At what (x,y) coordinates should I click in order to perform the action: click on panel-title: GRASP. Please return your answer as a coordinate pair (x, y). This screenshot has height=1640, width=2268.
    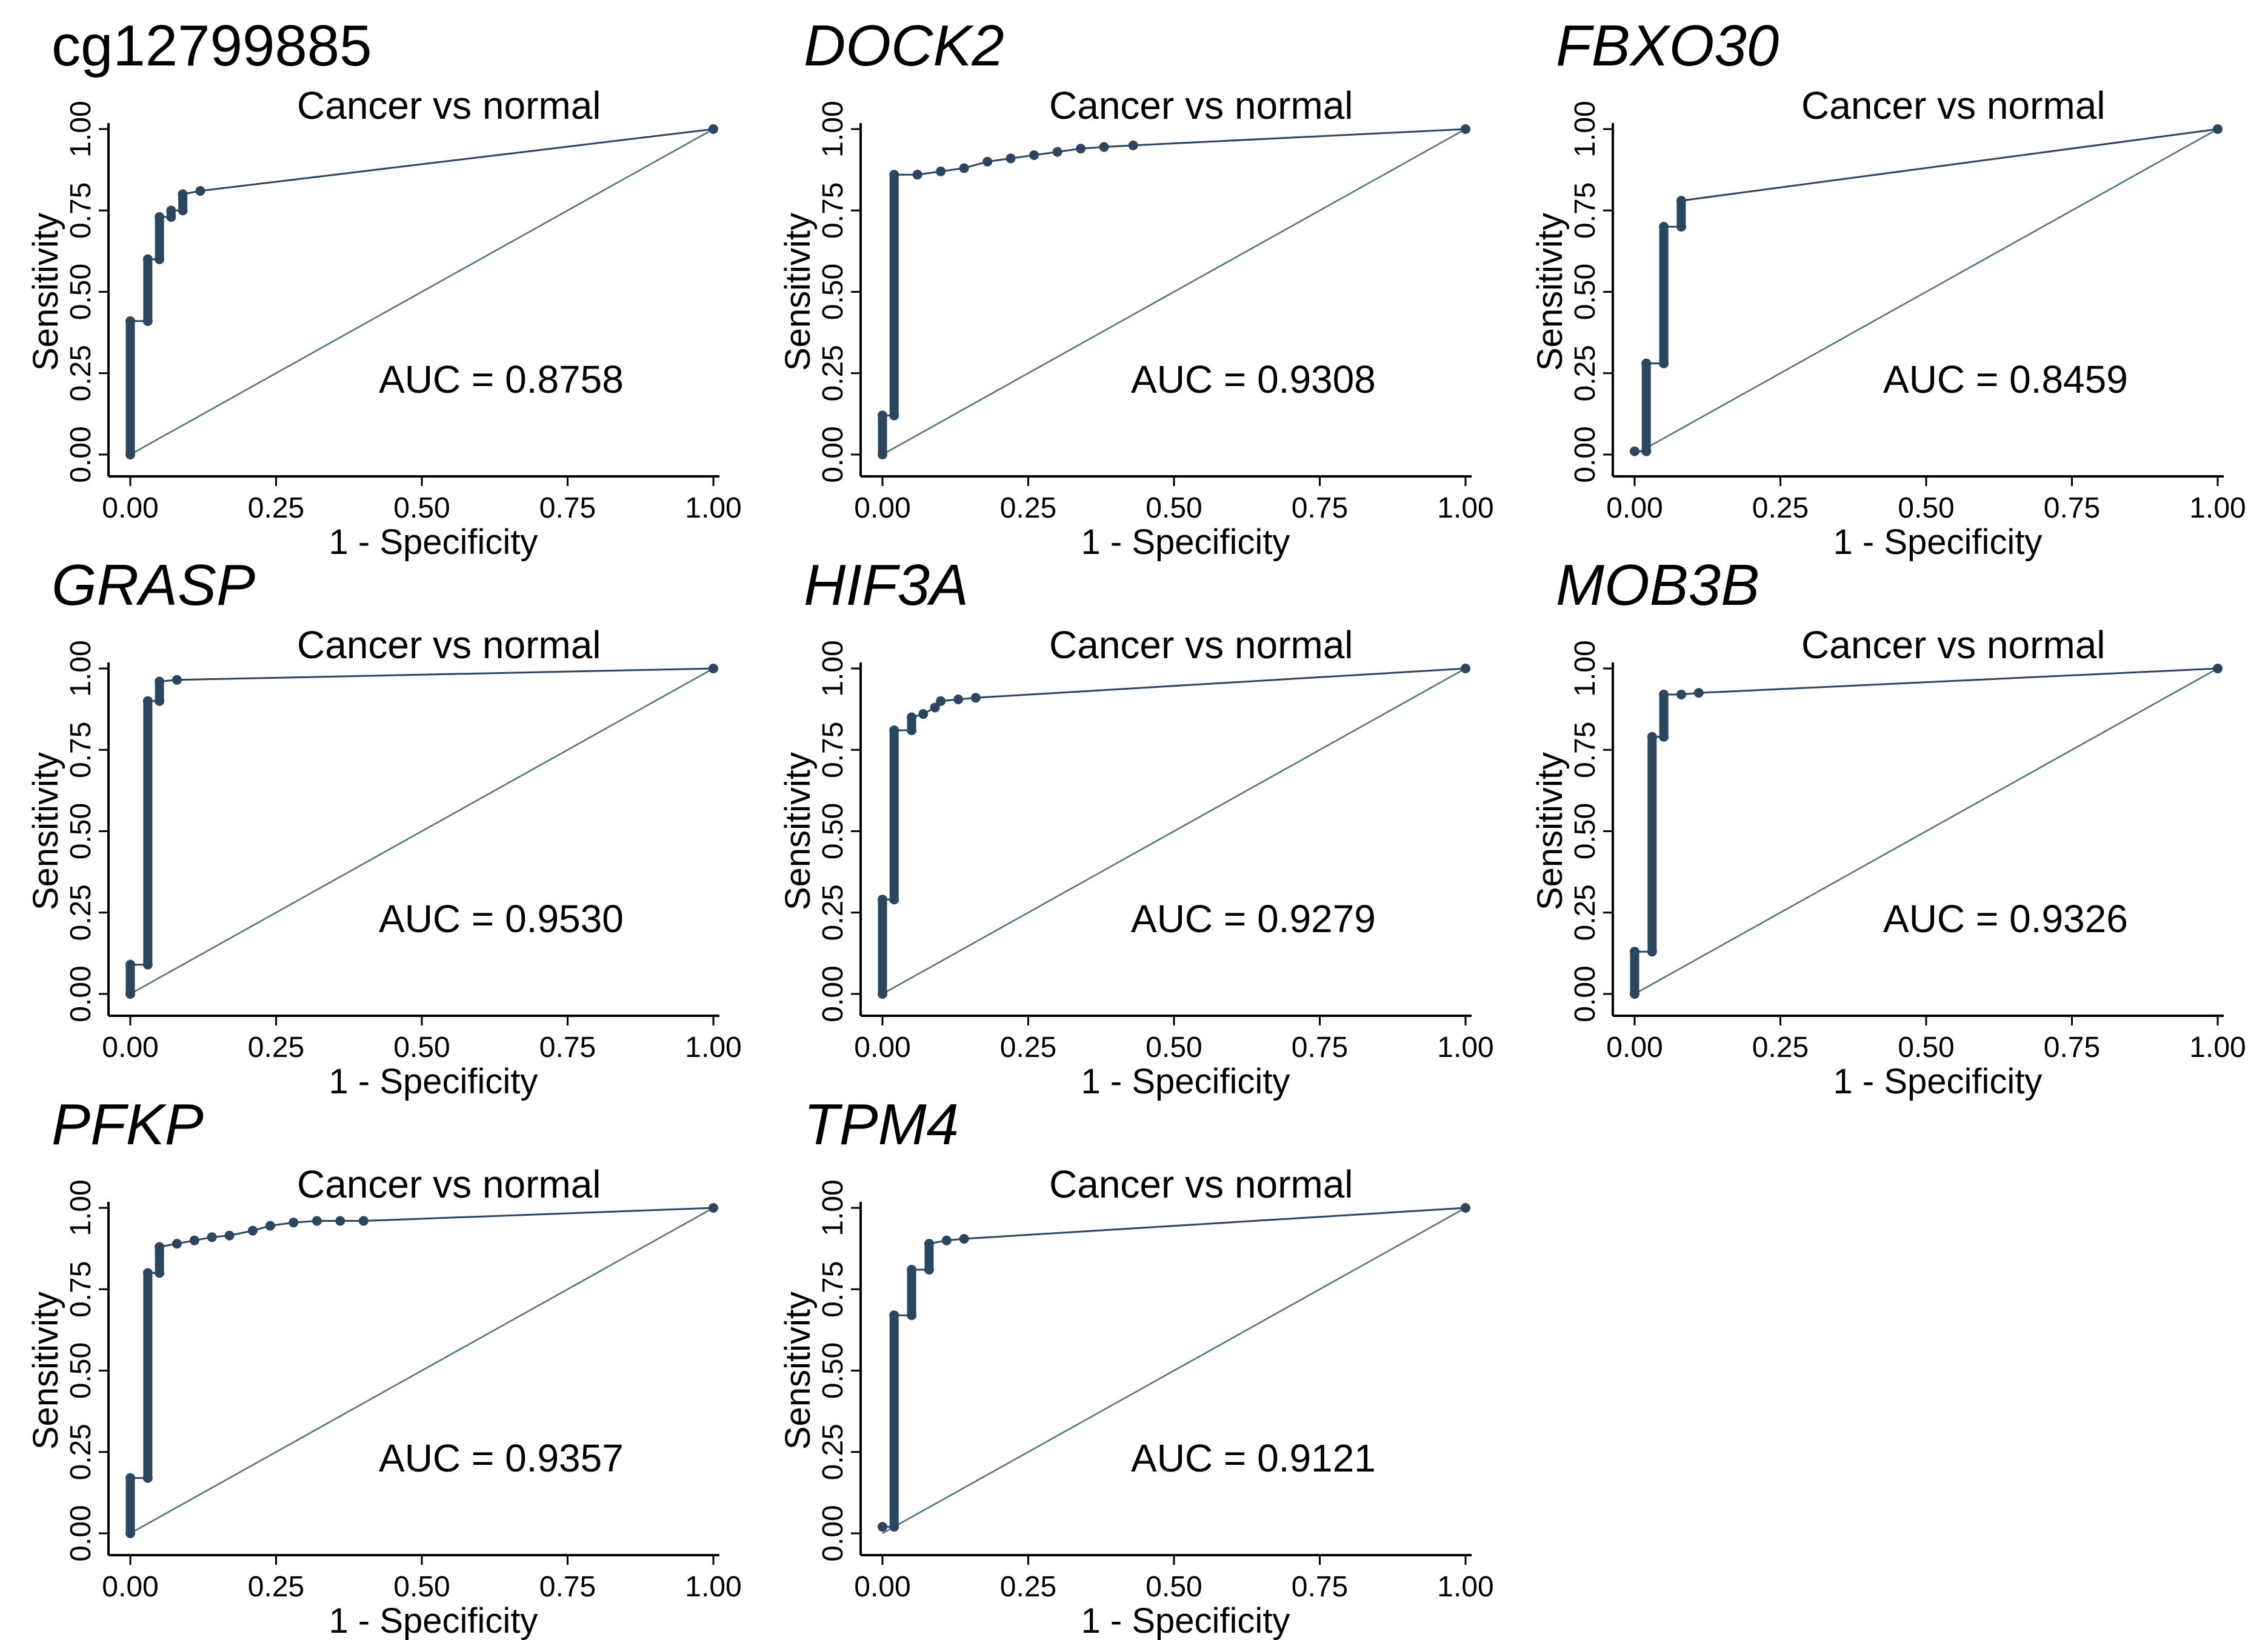
    Looking at the image, I should click on (153, 585).